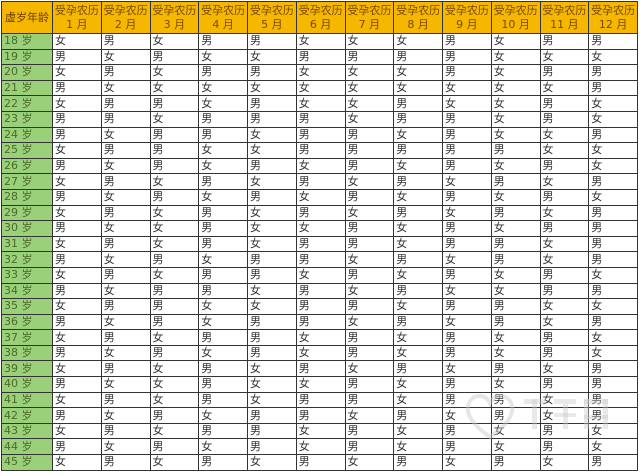 This screenshot has width=640, height=476. What do you see at coordinates (319, 337) in the screenshot?
I see `table-row: 37 岁女男女男男女男女男女男女` at bounding box center [319, 337].